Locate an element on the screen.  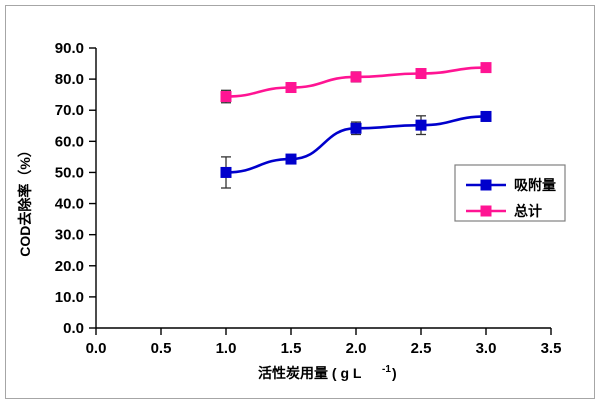
x-axis-title-tail: ) is located at coordinates (394, 373).